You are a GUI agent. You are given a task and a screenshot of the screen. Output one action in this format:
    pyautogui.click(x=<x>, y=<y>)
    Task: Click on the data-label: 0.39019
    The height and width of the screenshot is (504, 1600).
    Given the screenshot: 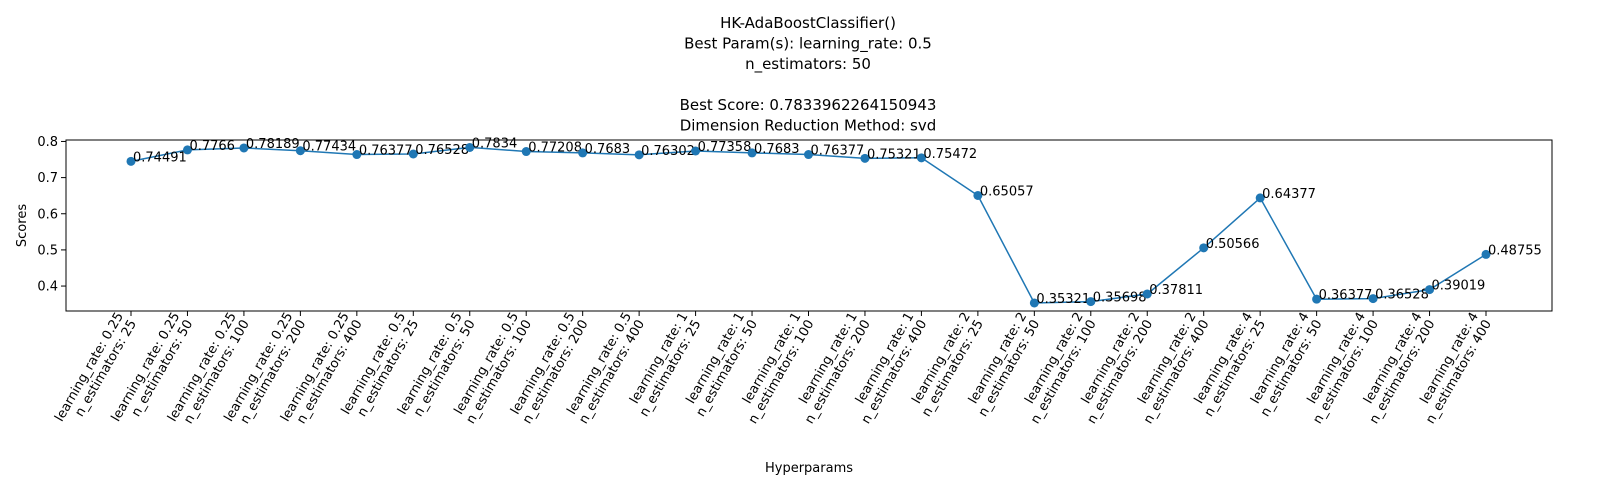 What is the action you would take?
    pyautogui.click(x=1459, y=286)
    